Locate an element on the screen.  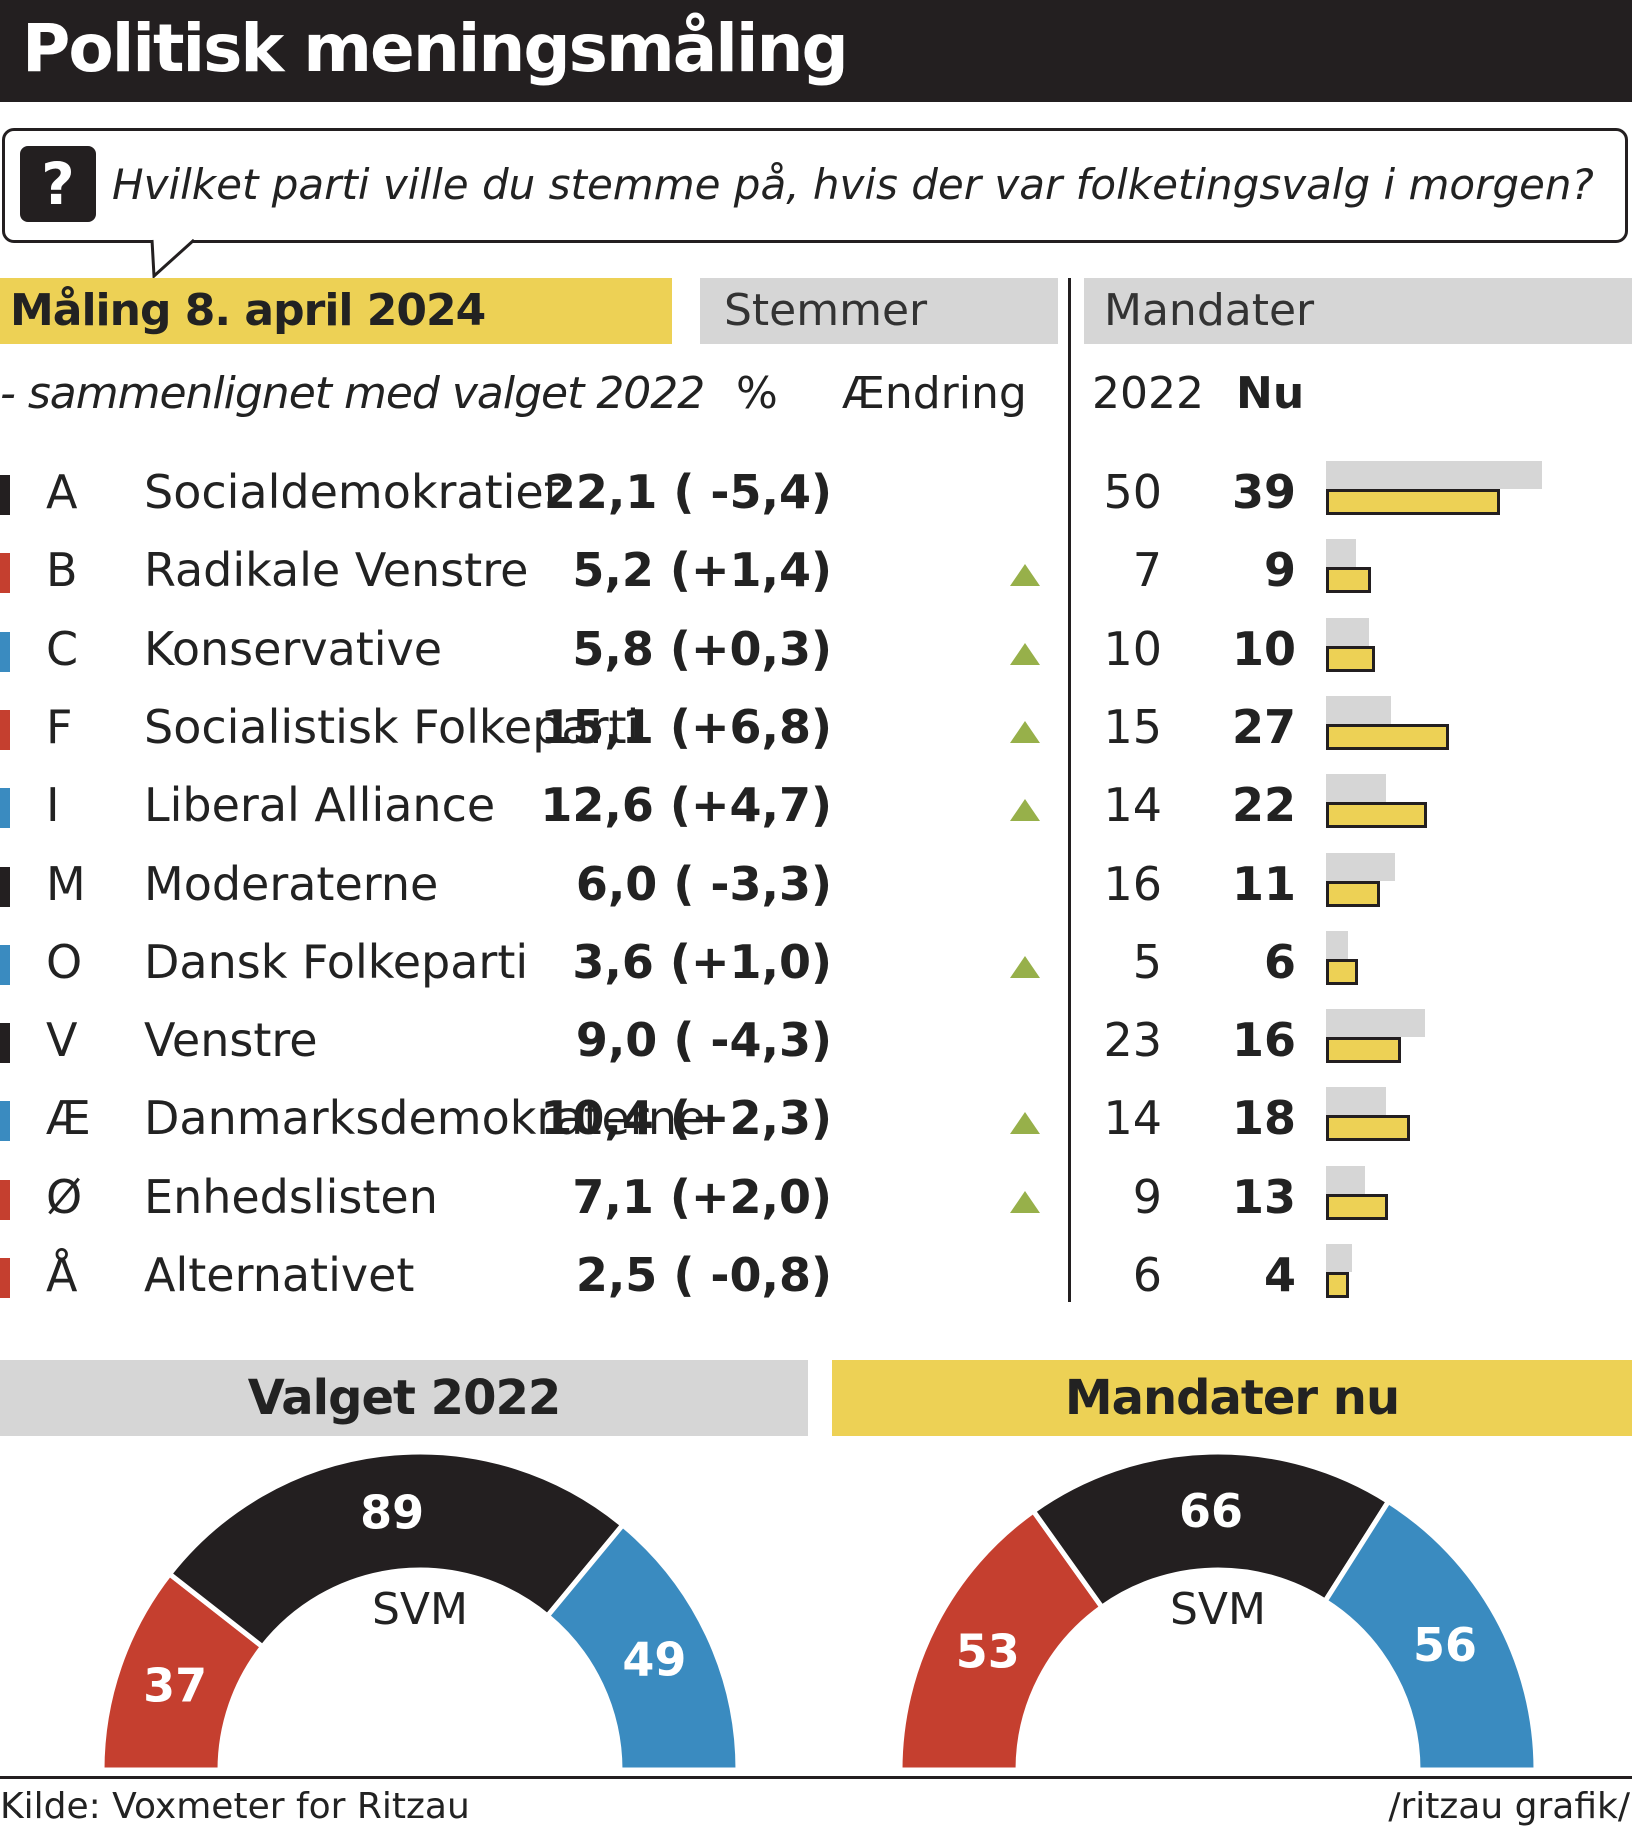
party-row: B Radikale Venstre 5,2 (+1,4) 7 9 is located at coordinates (816, 570).